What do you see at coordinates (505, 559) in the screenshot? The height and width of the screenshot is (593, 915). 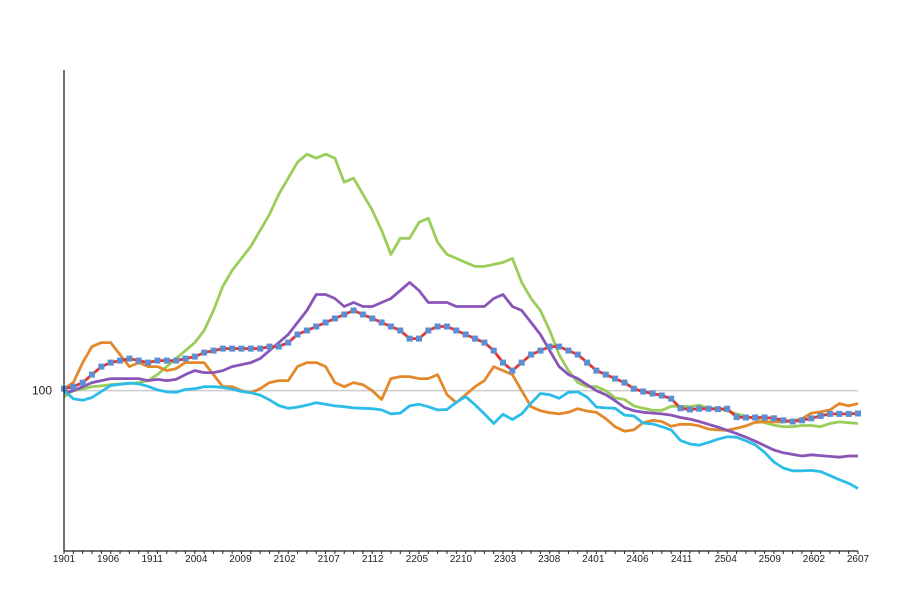 I see `x-tick-label: 2303` at bounding box center [505, 559].